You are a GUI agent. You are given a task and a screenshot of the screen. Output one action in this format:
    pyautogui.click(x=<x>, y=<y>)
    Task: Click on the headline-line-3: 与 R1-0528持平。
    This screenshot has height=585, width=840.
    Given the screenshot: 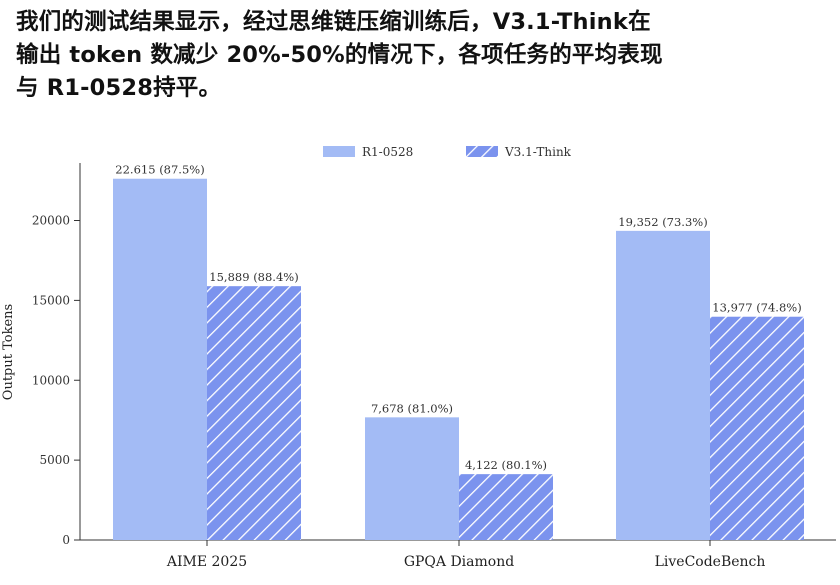 What is the action you would take?
    pyautogui.click(x=119, y=88)
    